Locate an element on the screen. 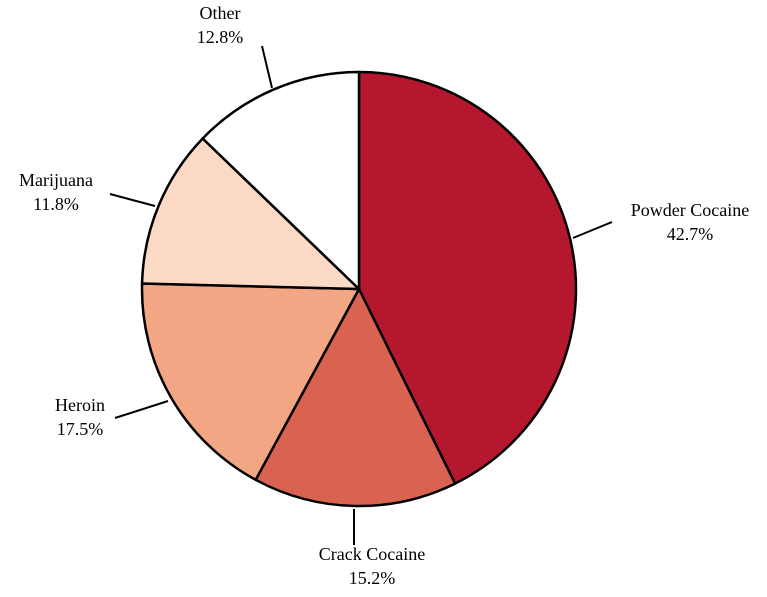 Image resolution: width=767 pixels, height=597 pixels. slice-label-other: Other 12.8% is located at coordinates (220, 25).